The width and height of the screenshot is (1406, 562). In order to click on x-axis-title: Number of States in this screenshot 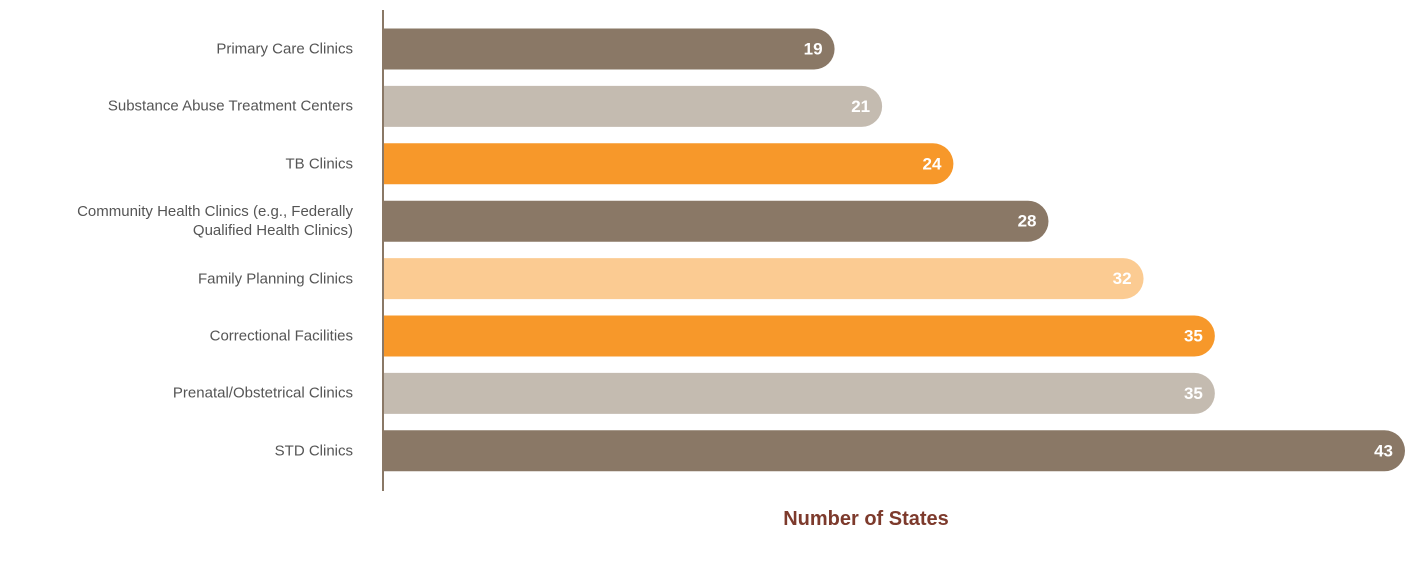, I will do `click(866, 519)`.